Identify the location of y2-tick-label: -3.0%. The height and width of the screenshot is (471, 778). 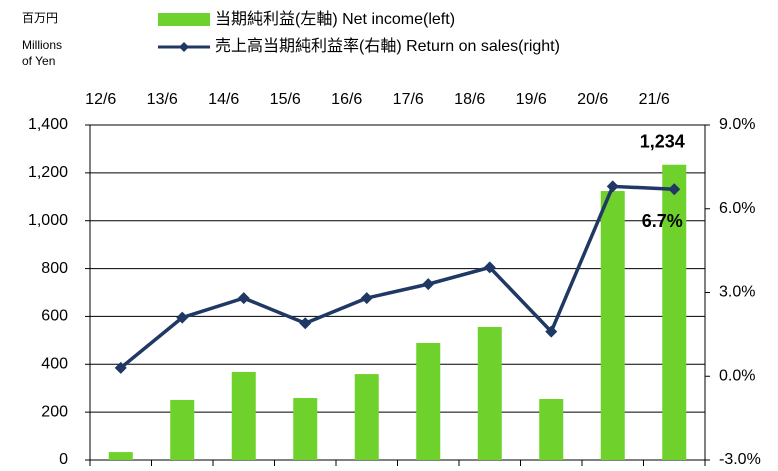
(740, 459).